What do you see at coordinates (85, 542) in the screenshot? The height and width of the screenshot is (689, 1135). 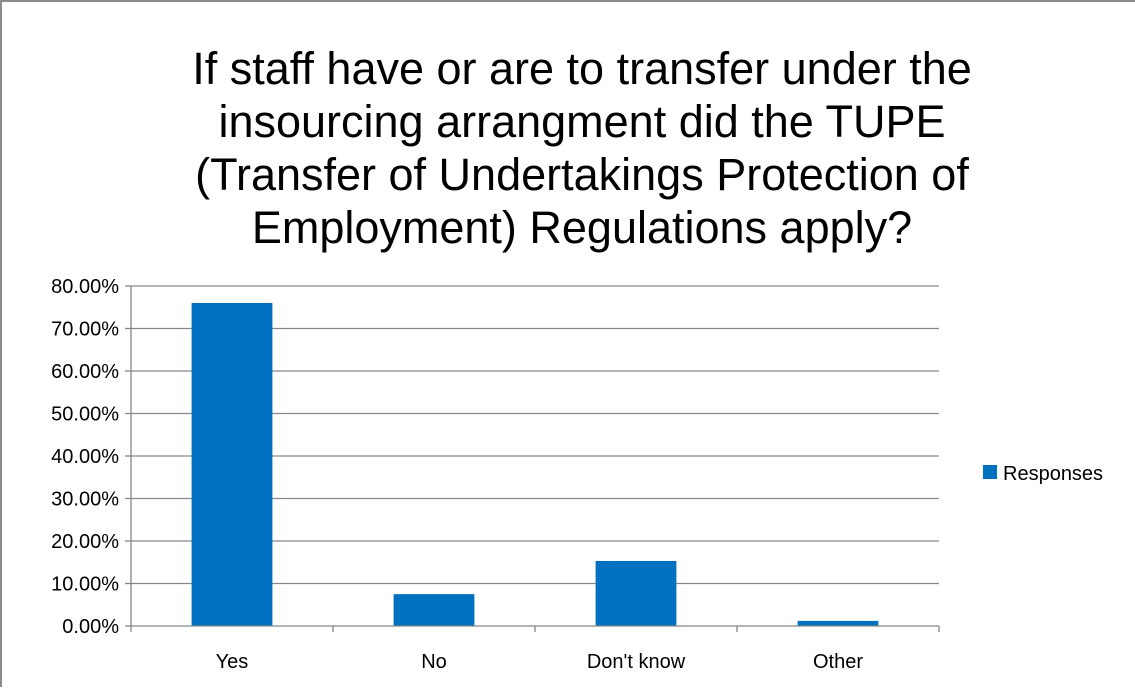 I see `y-tick-label: 20.00%` at bounding box center [85, 542].